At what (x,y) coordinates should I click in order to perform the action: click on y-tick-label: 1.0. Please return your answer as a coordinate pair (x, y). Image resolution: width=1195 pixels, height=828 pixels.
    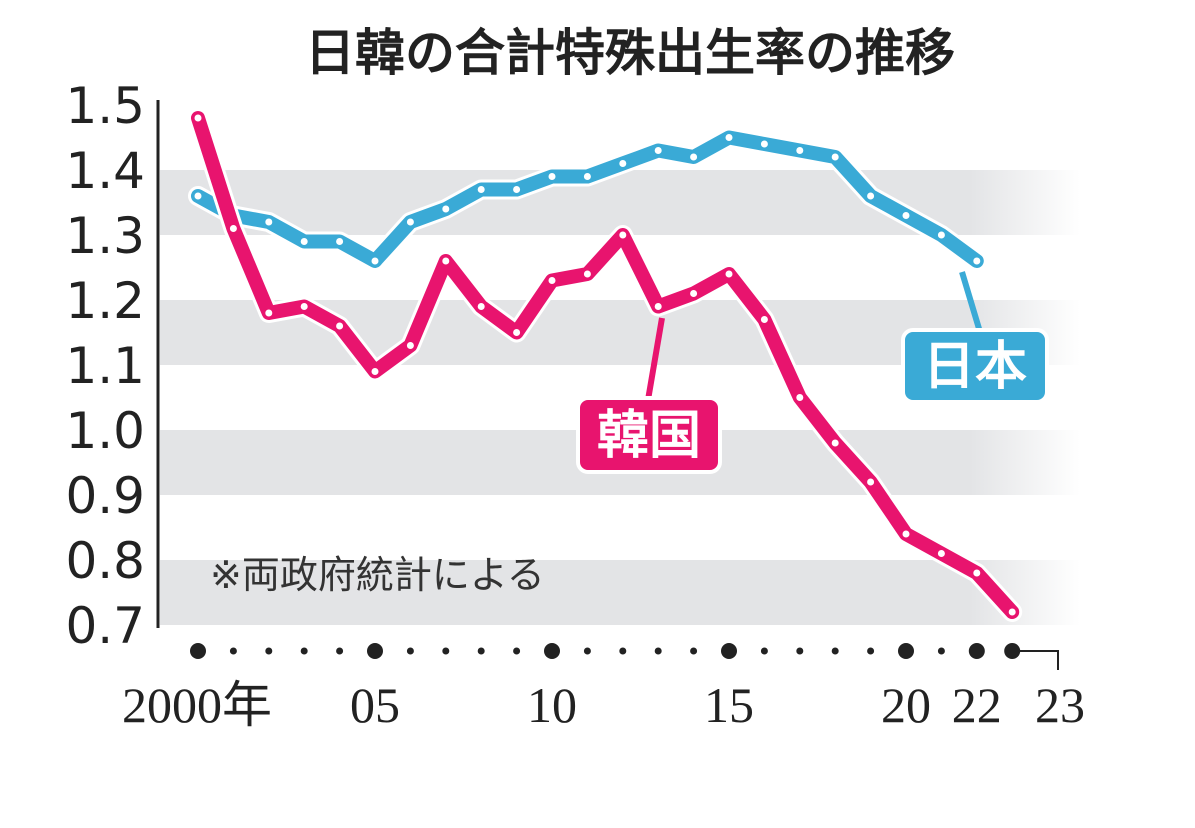
    Looking at the image, I should click on (105, 431).